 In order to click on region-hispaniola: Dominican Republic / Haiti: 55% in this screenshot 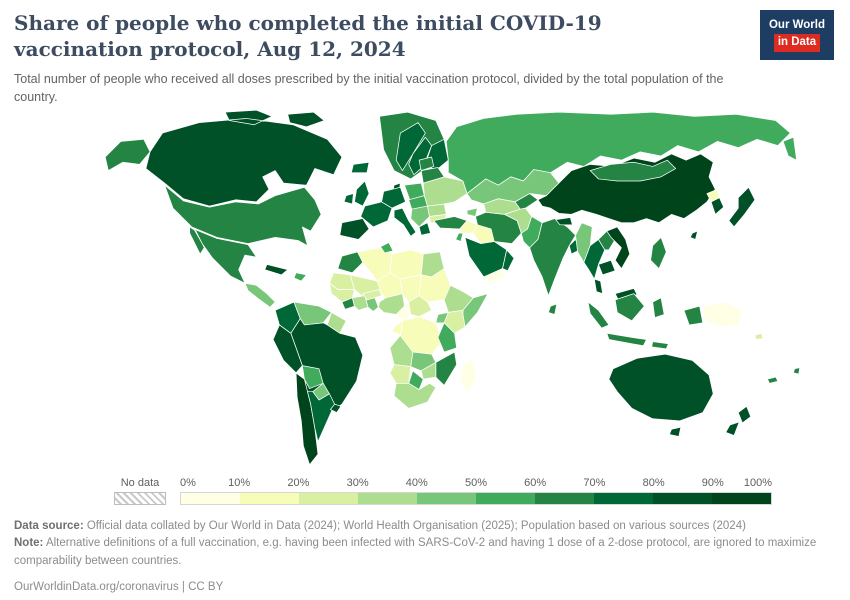, I will do `click(300, 277)`.